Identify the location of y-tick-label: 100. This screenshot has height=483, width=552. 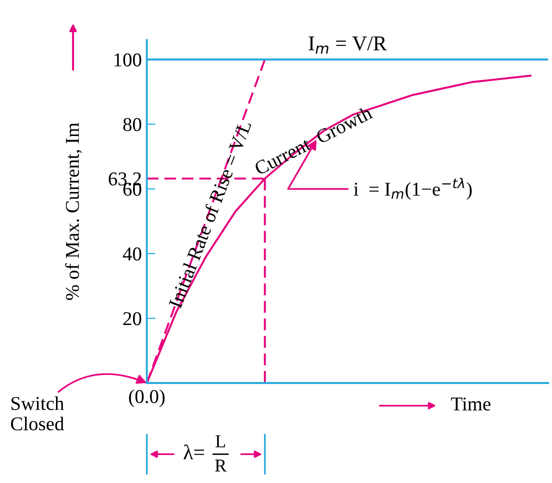
(128, 59).